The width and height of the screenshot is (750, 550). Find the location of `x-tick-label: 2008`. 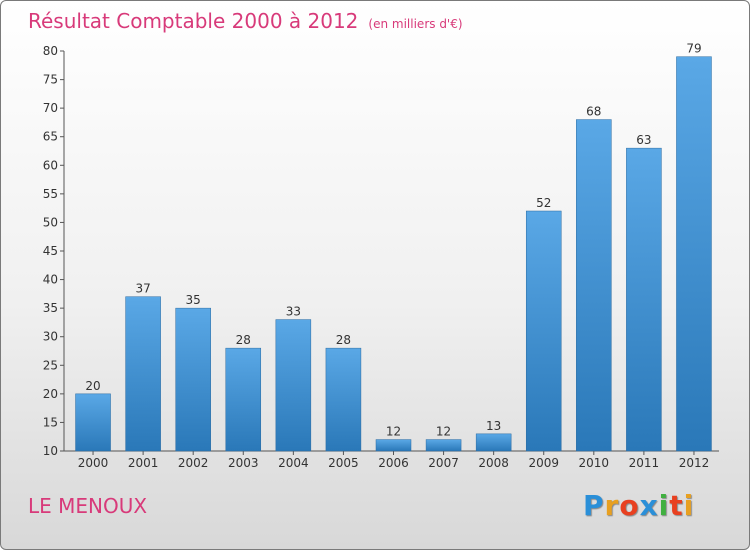

x-tick-label: 2008 is located at coordinates (493, 463).